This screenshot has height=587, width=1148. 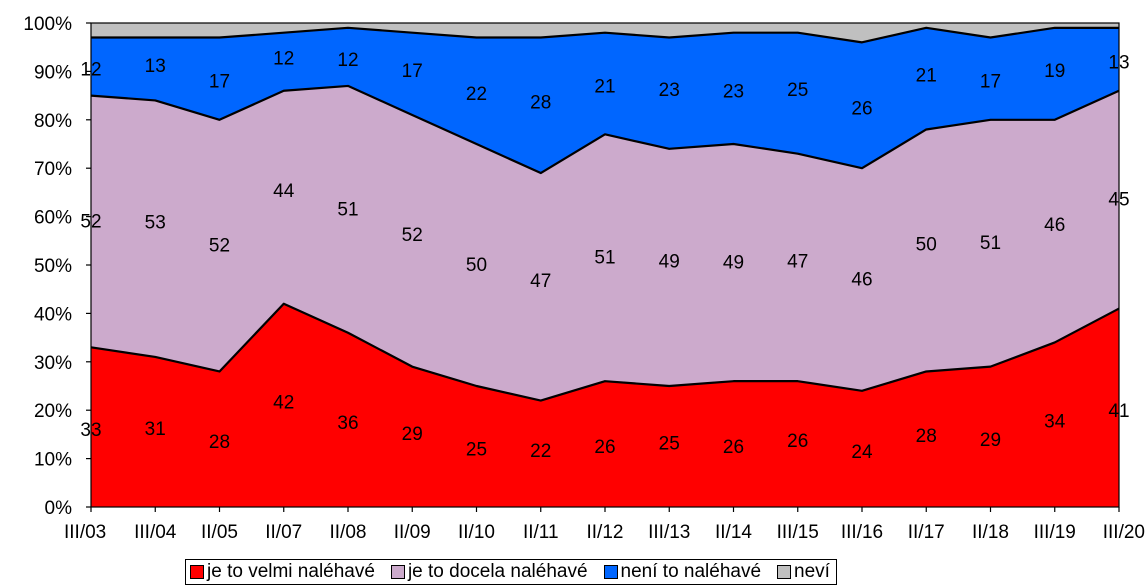 I want to click on y-tick-label: 30%, so click(x=53, y=363).